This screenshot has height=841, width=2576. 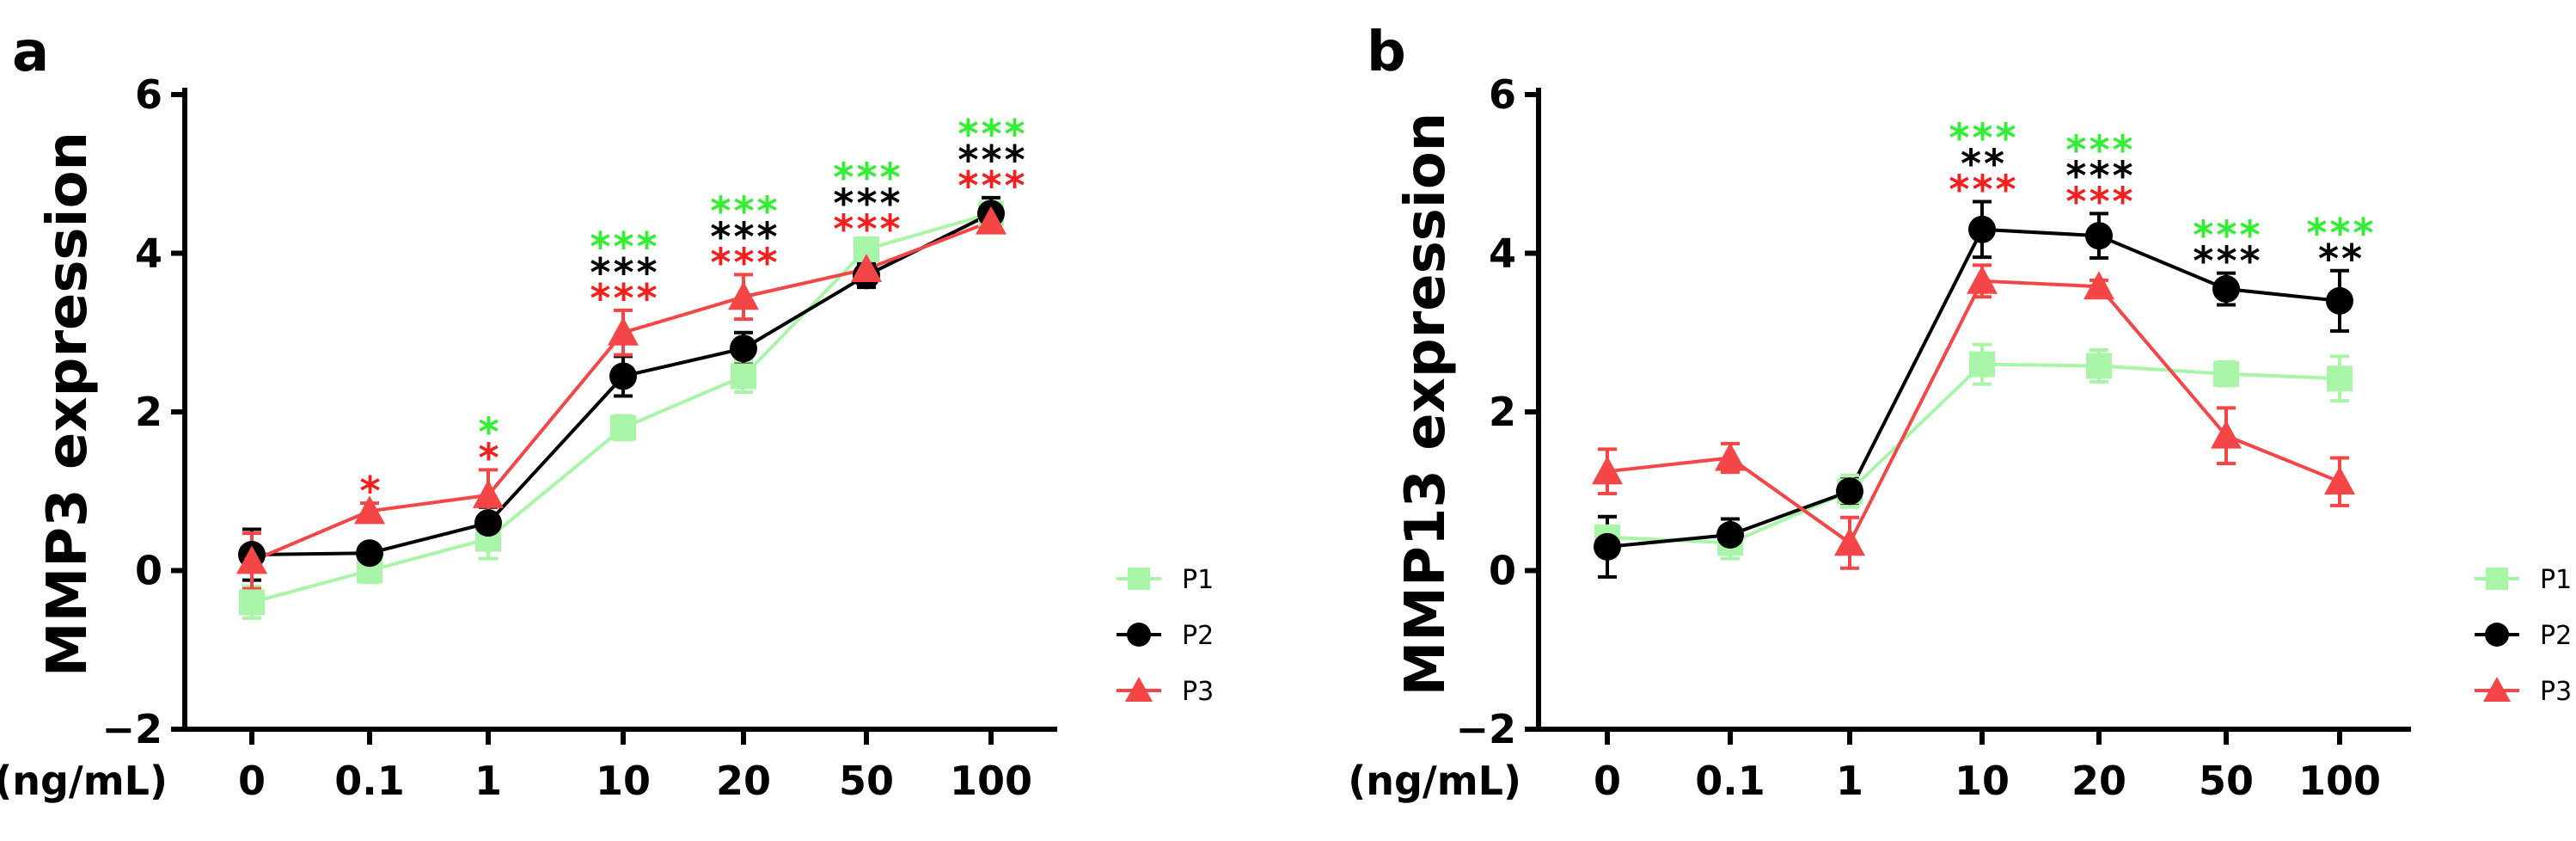 I want to click on panel-b-x-tick-label: 10, so click(x=1982, y=781).